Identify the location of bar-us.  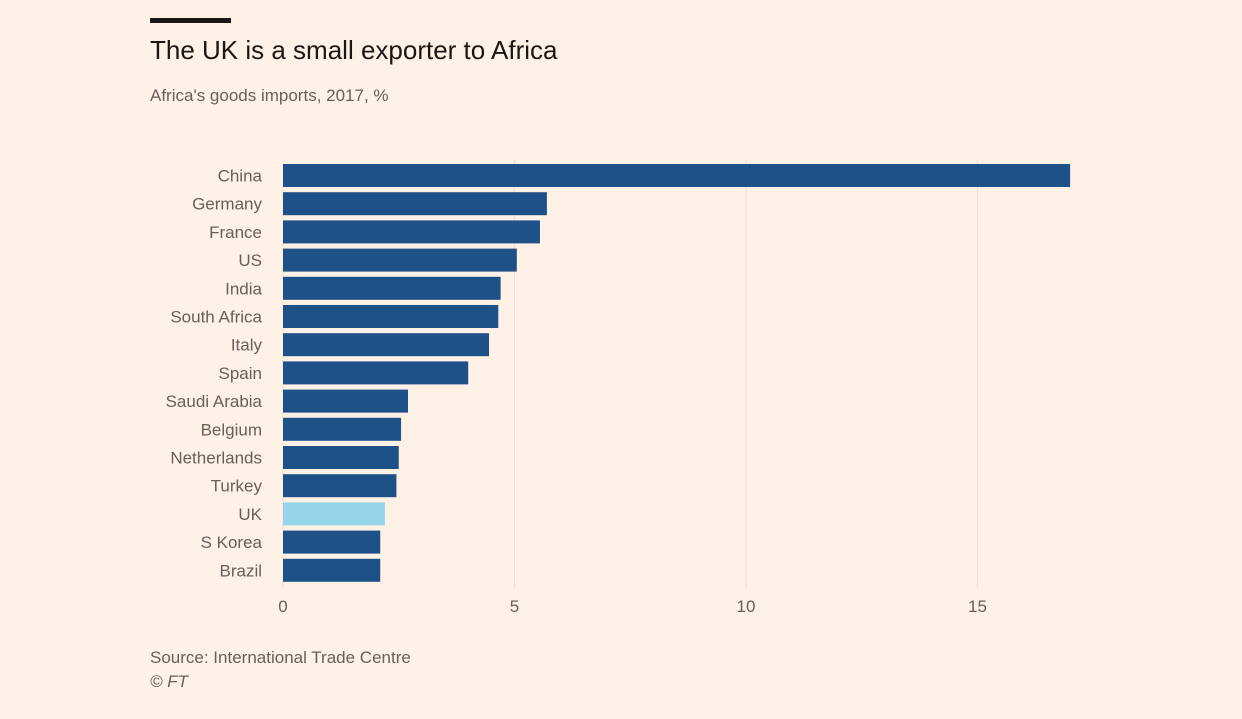
(400, 260).